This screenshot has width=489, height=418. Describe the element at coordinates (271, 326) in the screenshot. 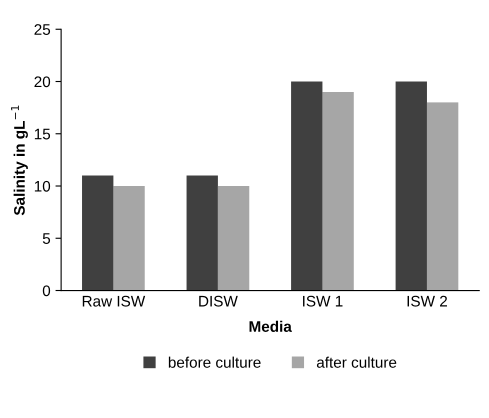

I see `x-axis-title: Media` at that location.